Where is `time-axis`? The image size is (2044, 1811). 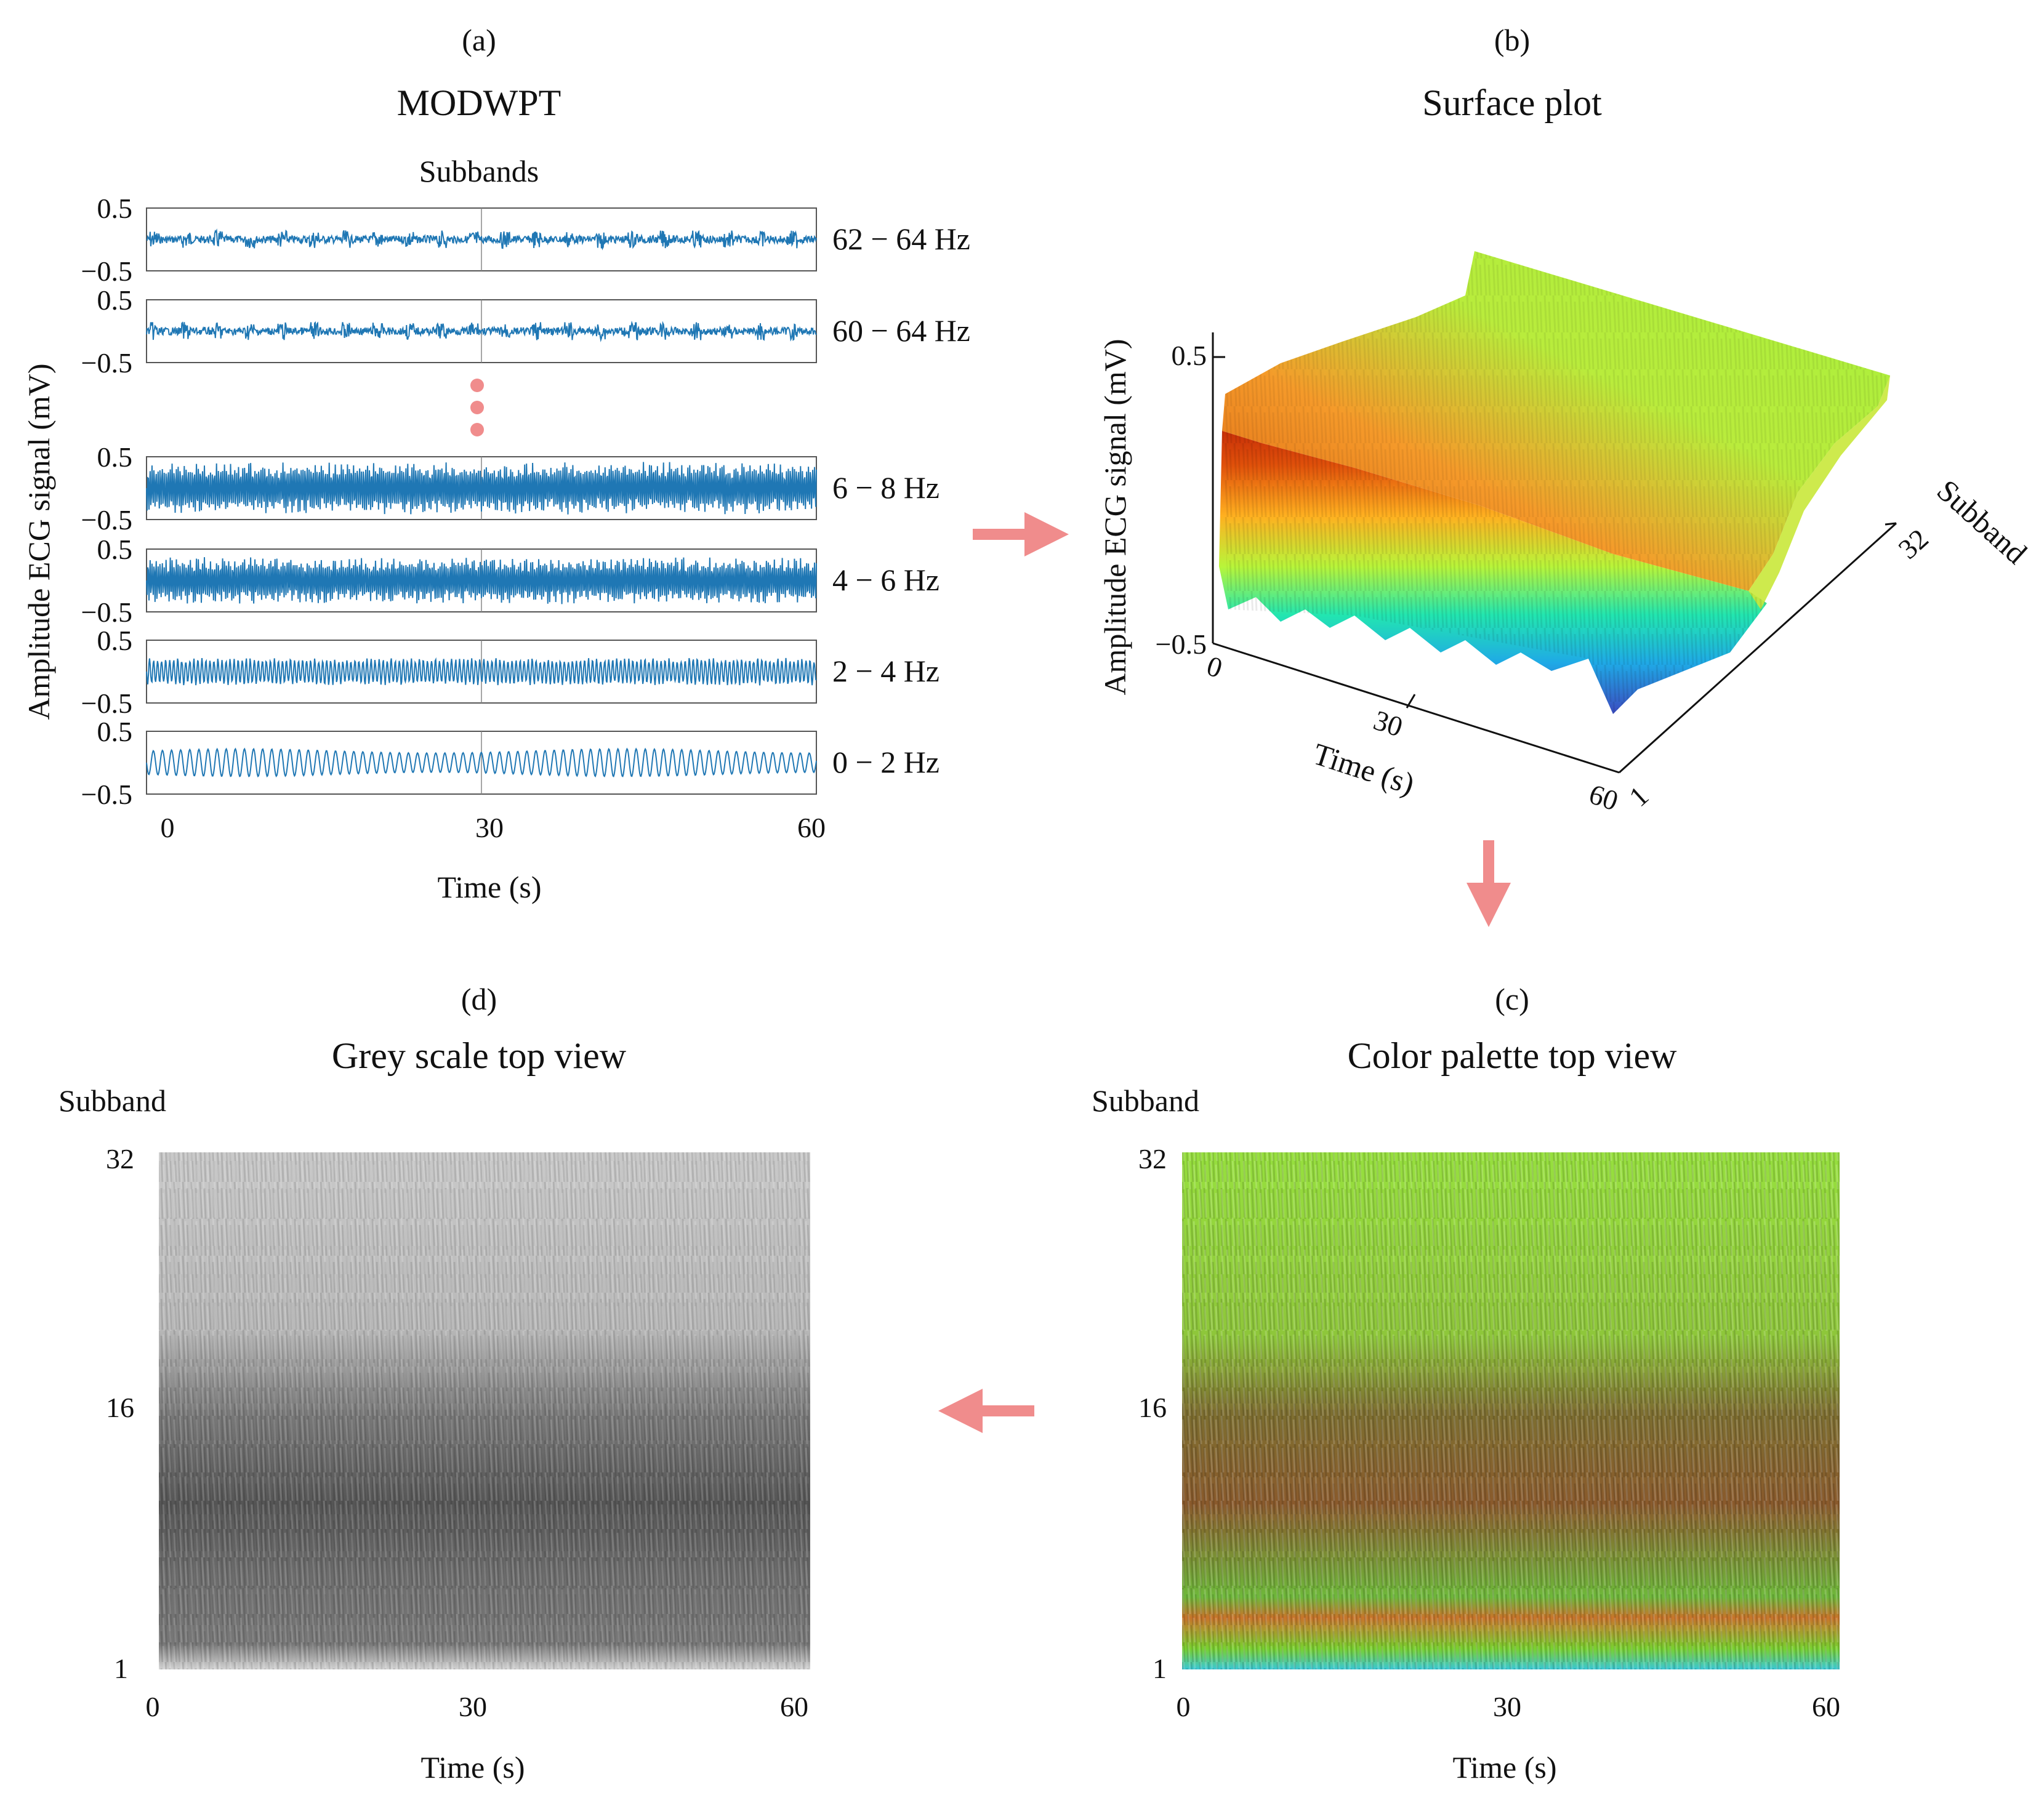
time-axis is located at coordinates (1416, 708).